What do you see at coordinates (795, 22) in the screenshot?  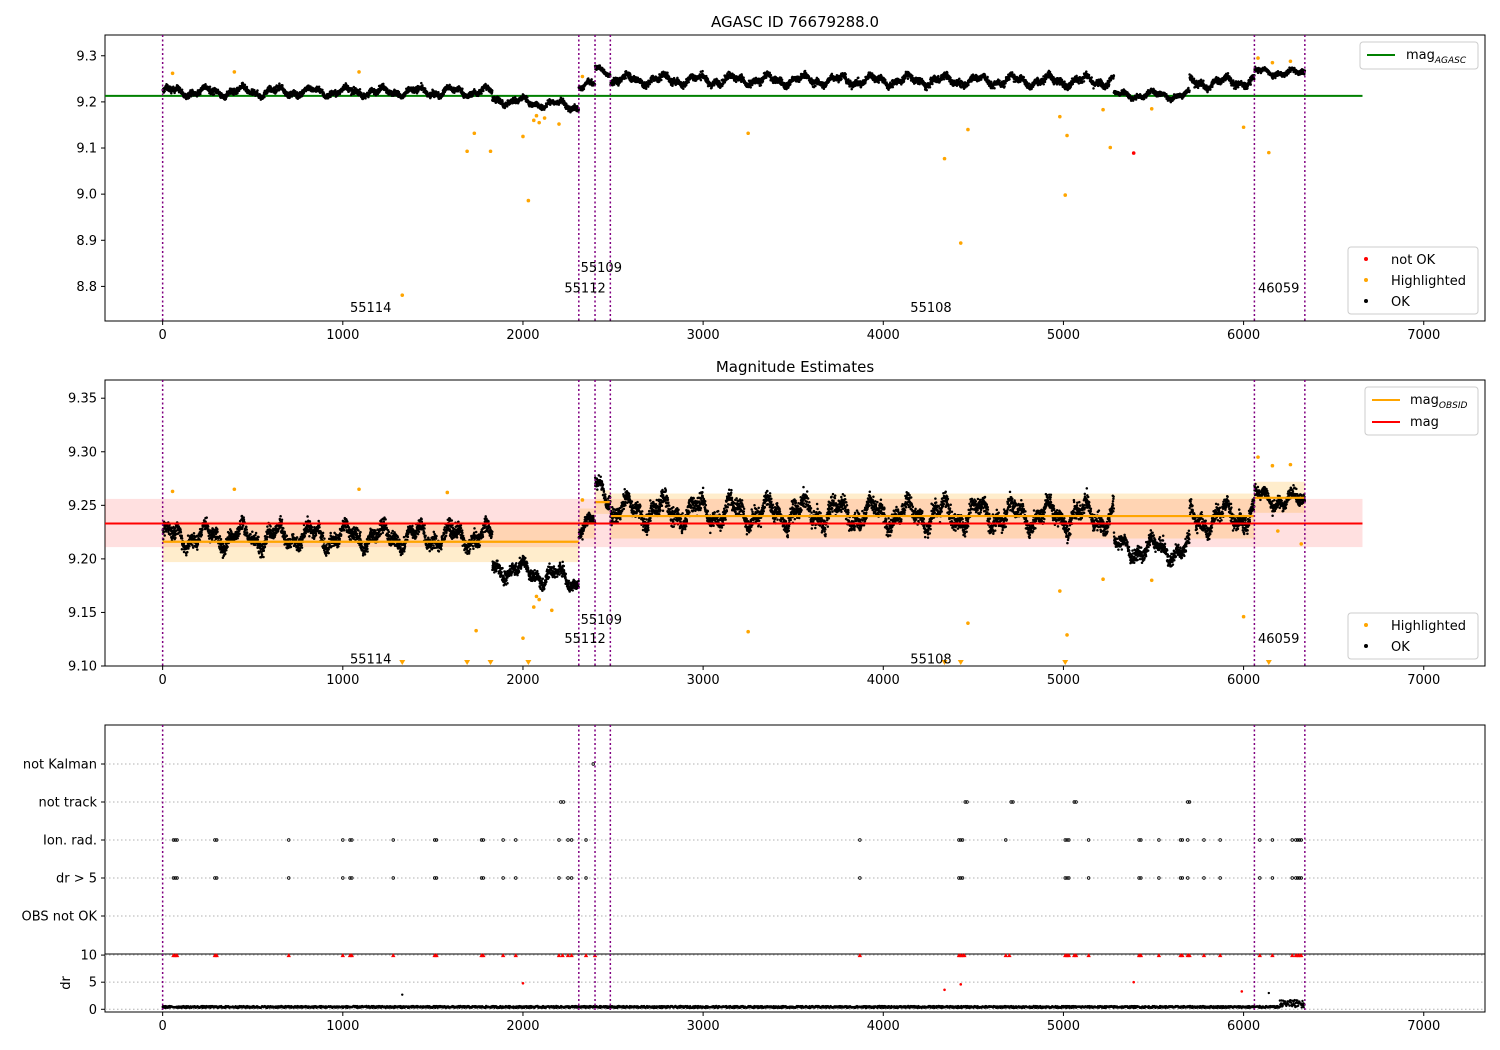 I see `figure-title: AGASC ID 76679288.0` at bounding box center [795, 22].